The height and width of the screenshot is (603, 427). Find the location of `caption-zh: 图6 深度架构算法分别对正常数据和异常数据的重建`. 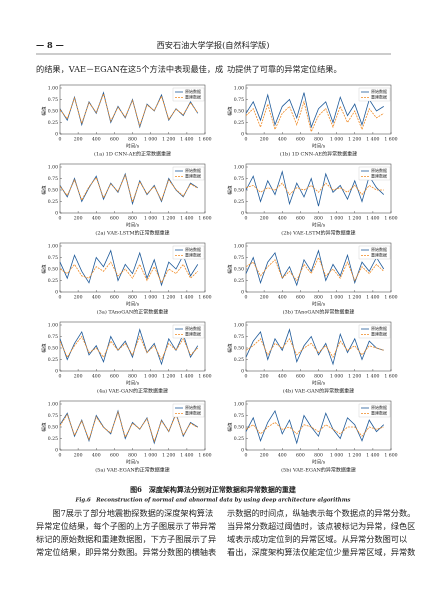

caption-zh: 图6 深度架构算法分别对正常数据和异常数据的重建 is located at coordinates (213, 489).